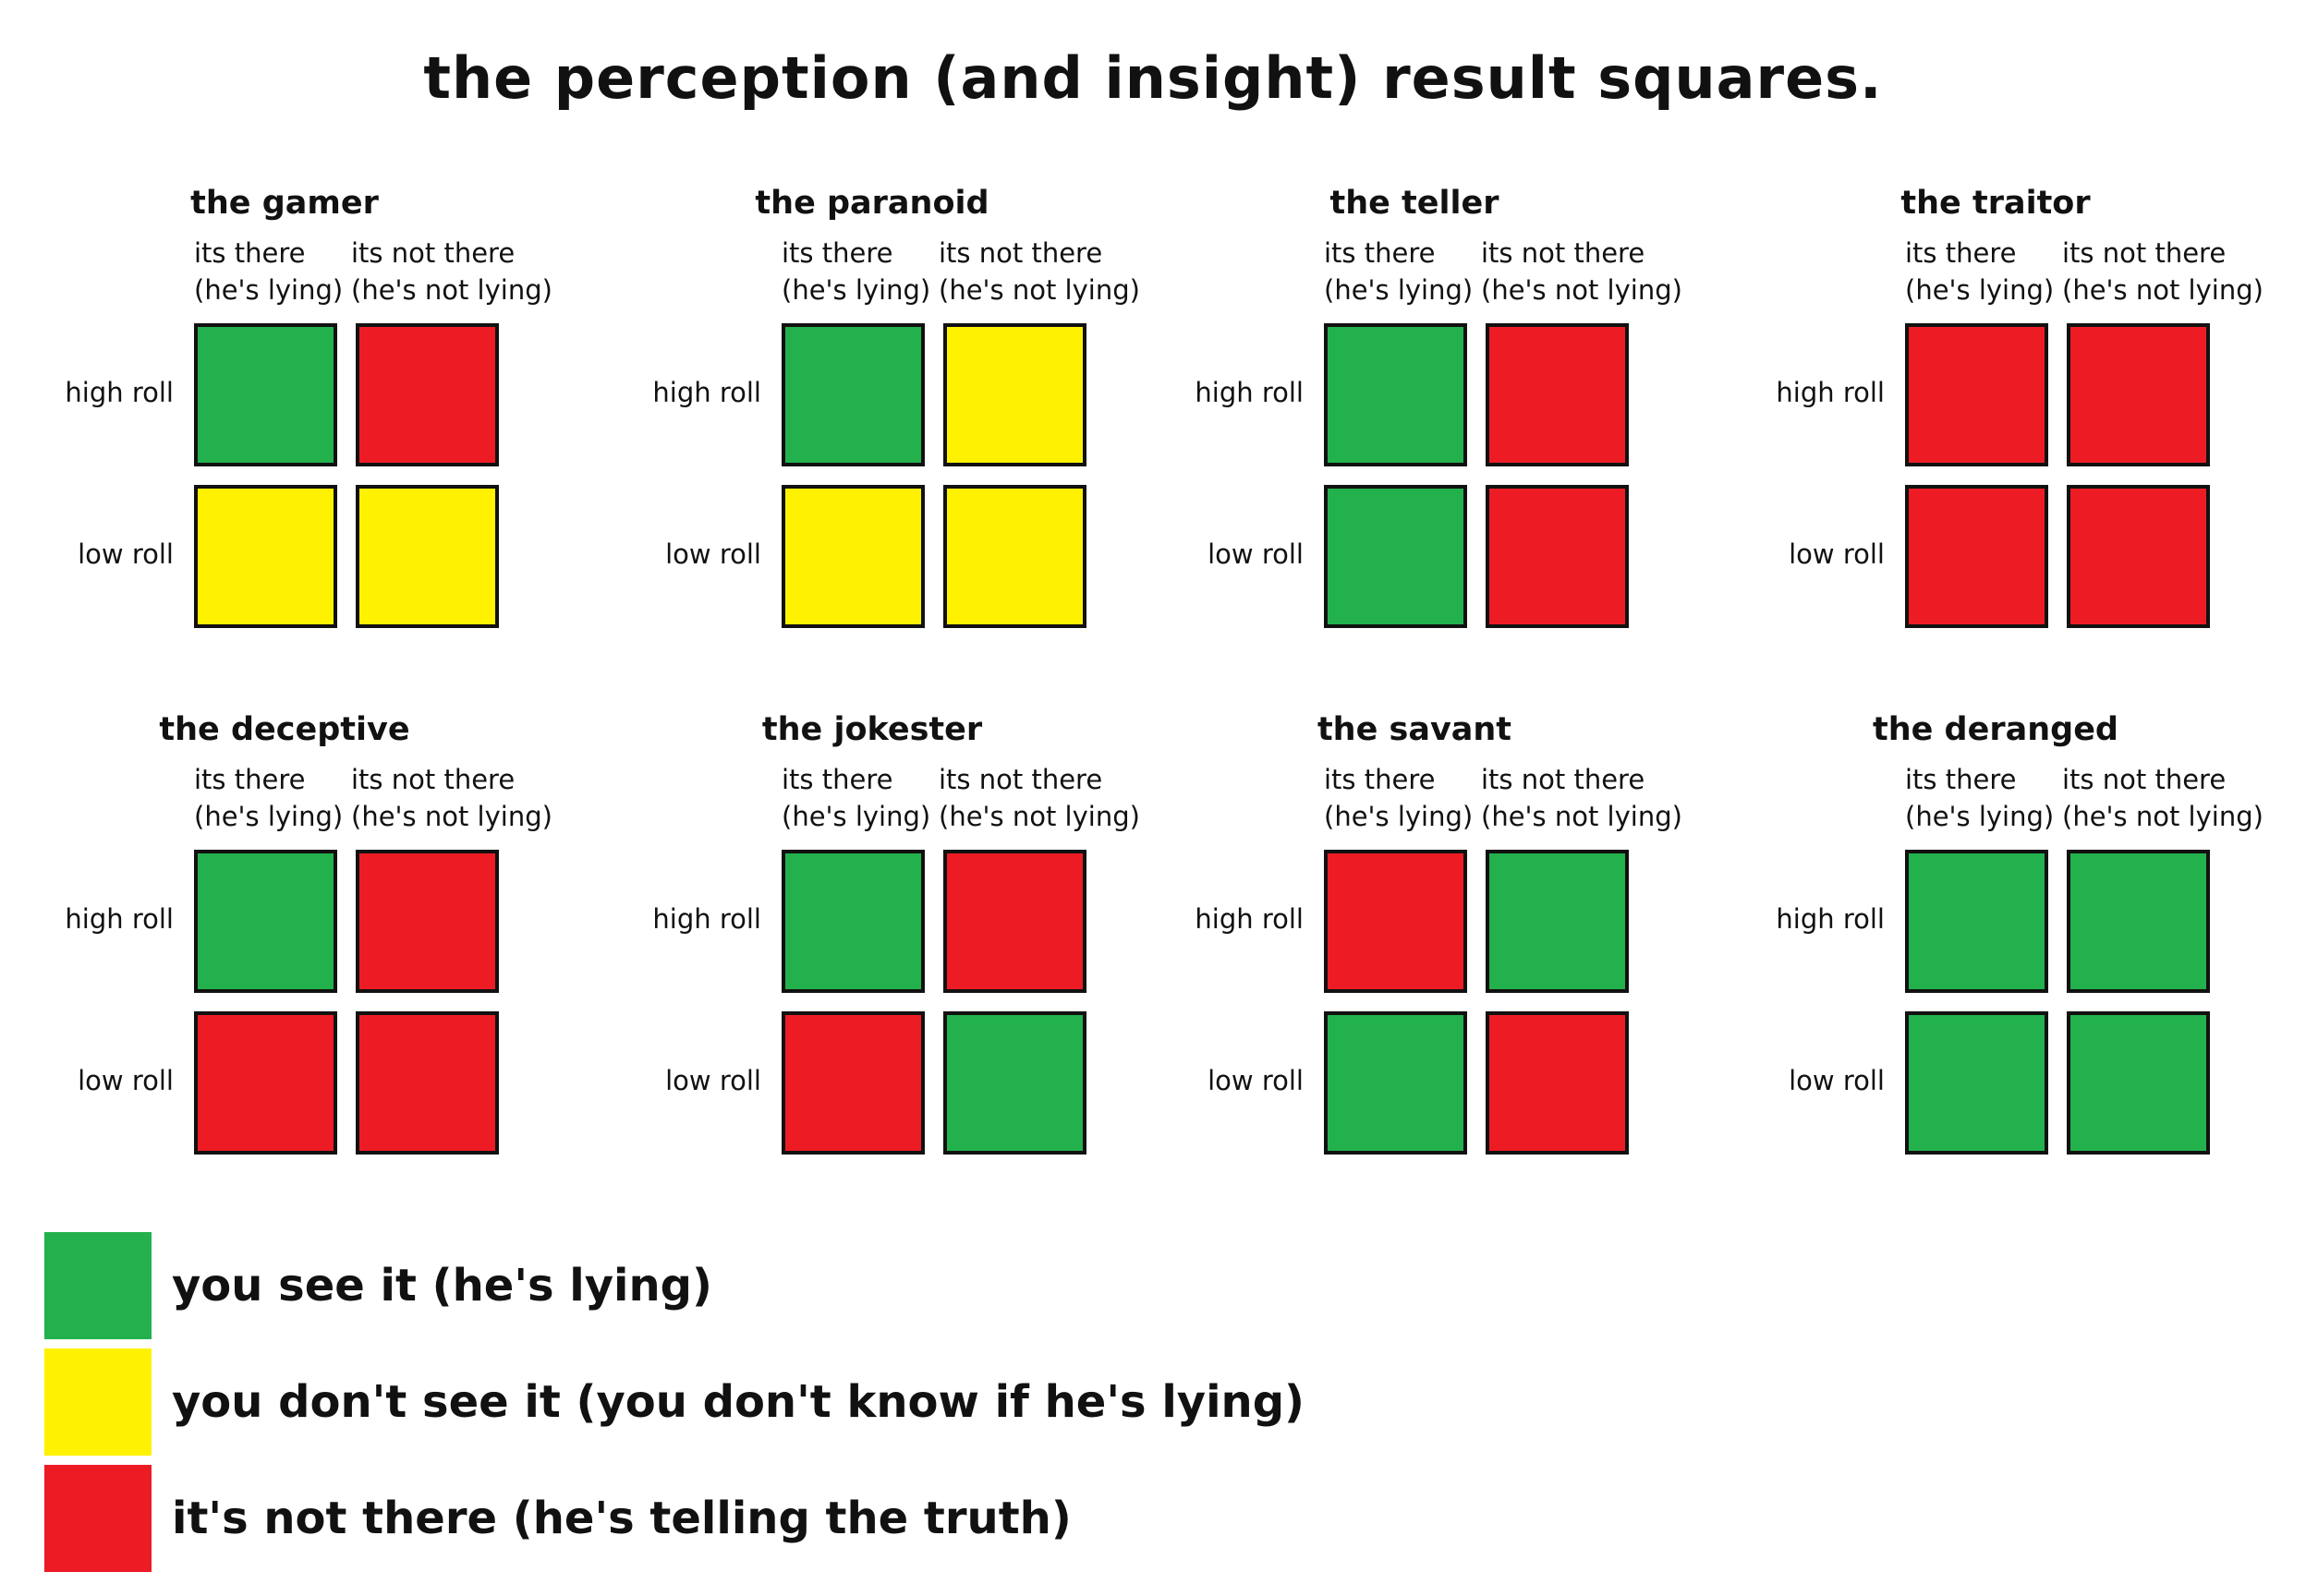 The width and height of the screenshot is (2306, 1596). Describe the element at coordinates (1414, 729) in the screenshot. I see `panel-title: the savant` at that location.